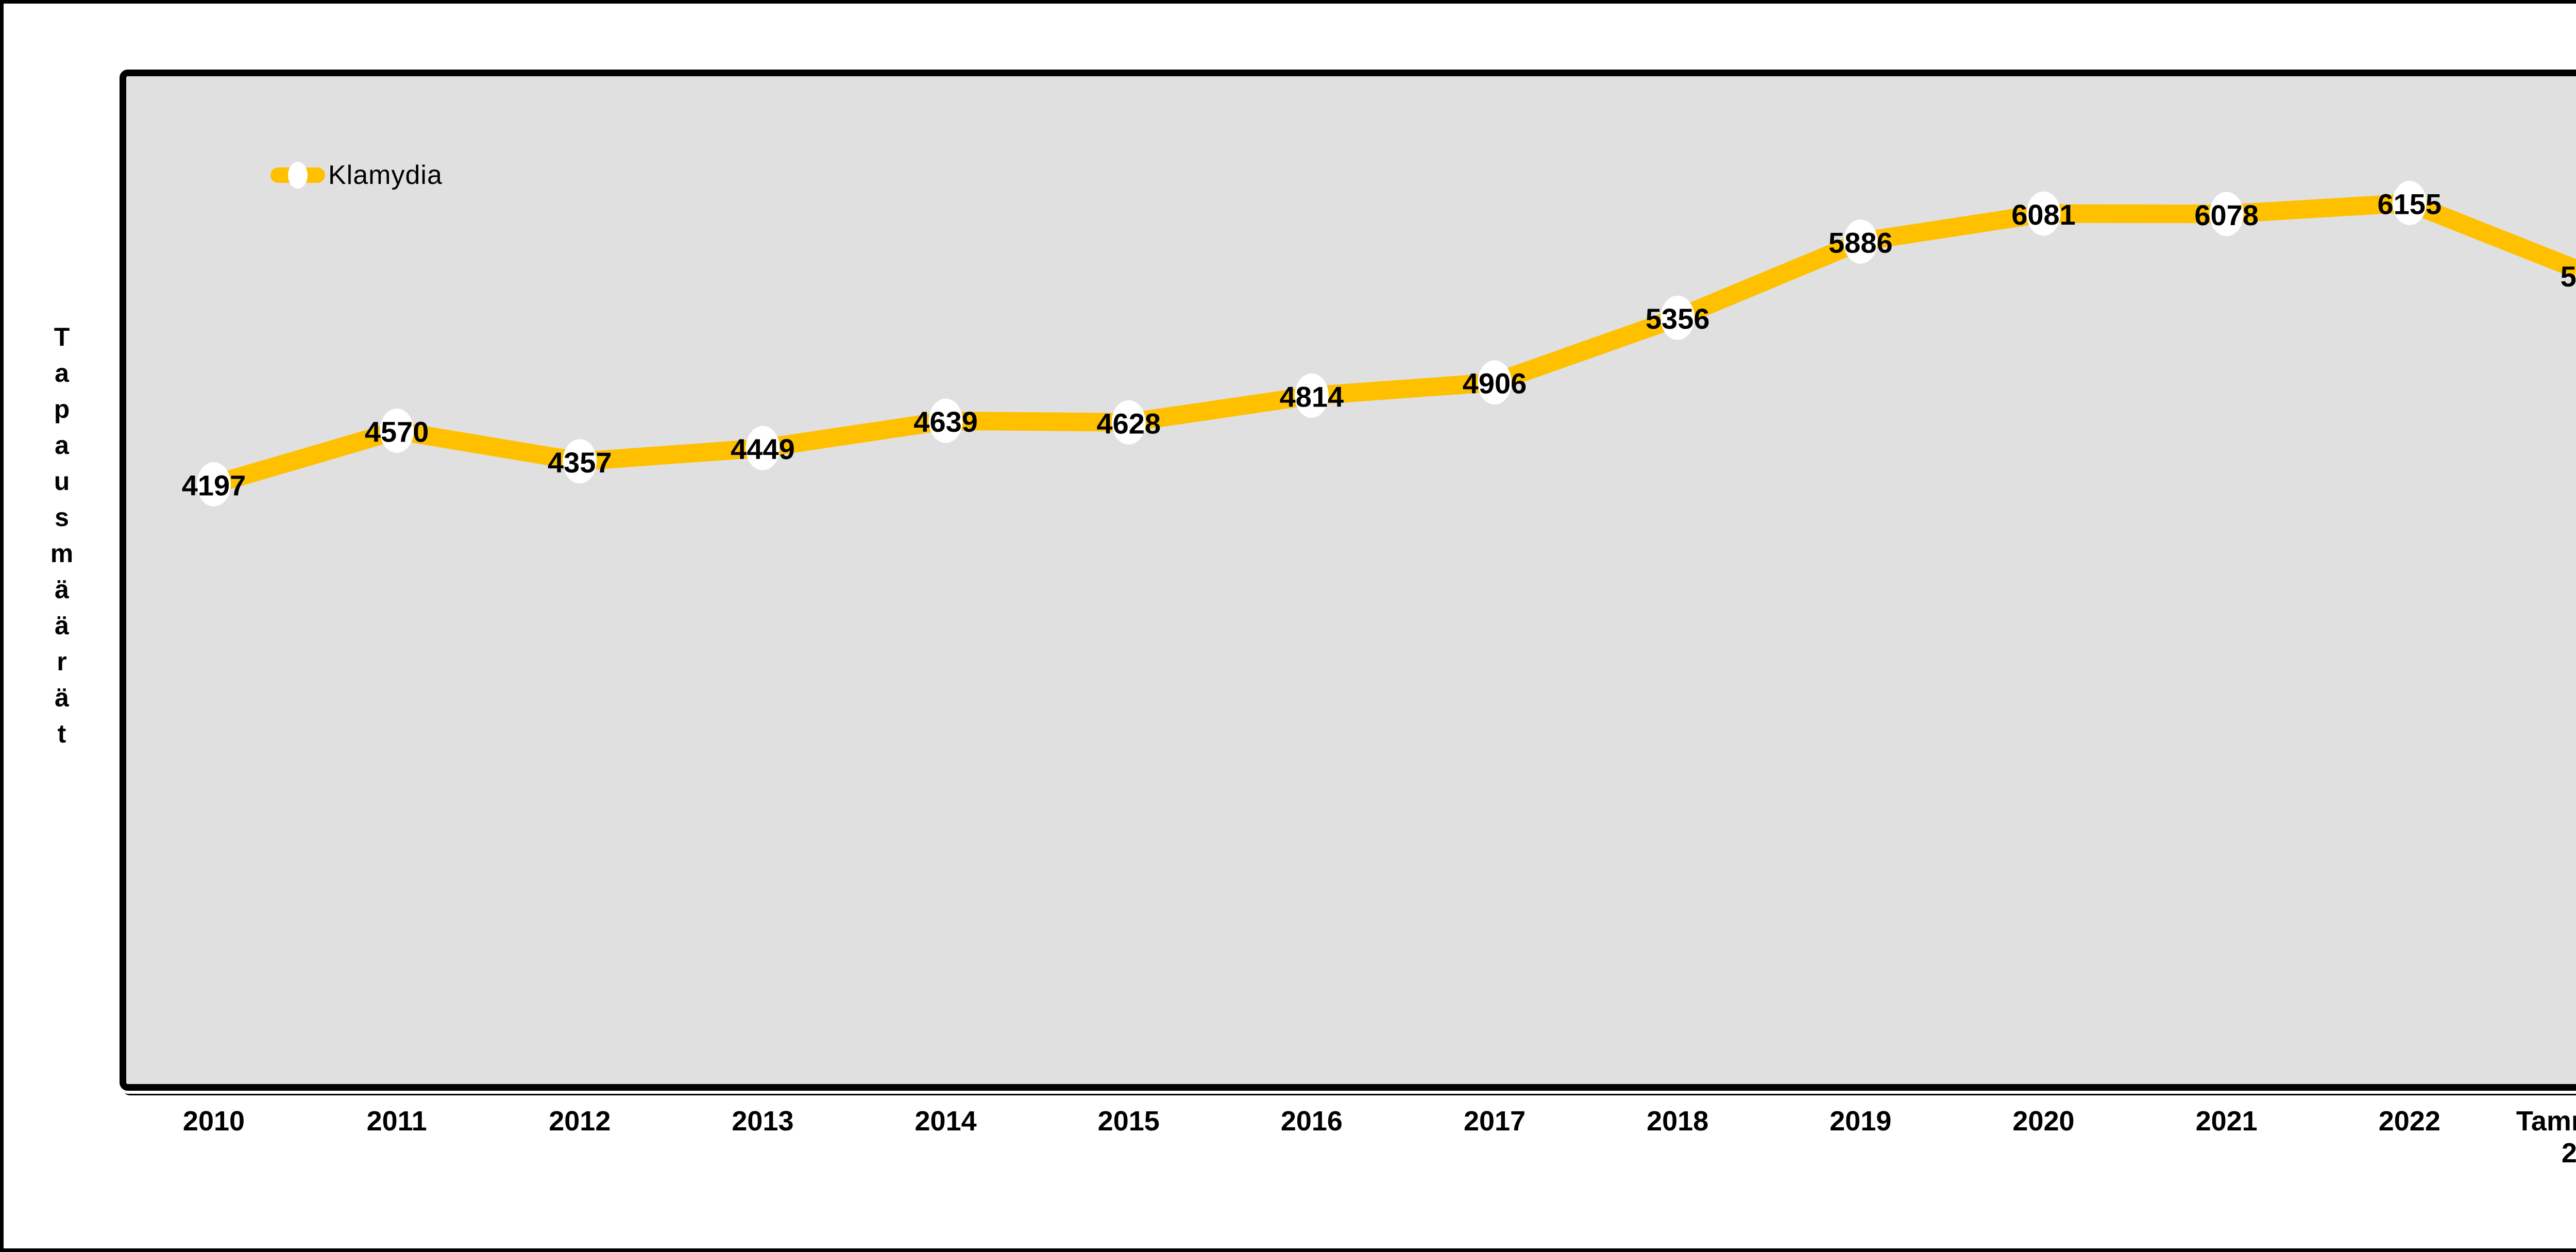  I want to click on x-axis-label: 2020, so click(2043, 1121).